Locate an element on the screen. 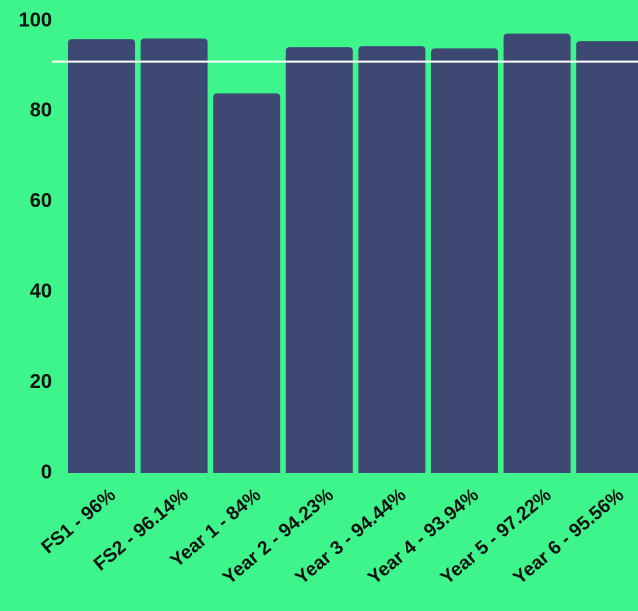 The height and width of the screenshot is (611, 638). y-tick-label: 80 is located at coordinates (41, 111).